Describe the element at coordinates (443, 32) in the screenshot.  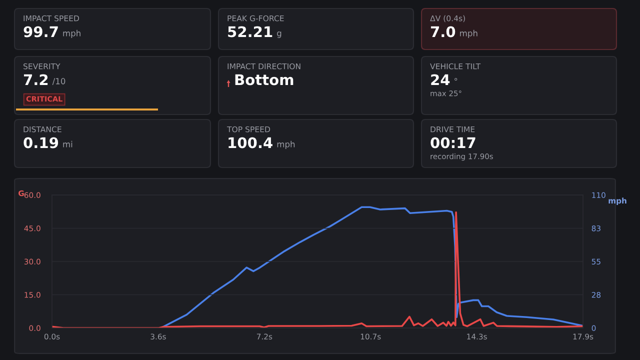
I see `text: 7.0` at that location.